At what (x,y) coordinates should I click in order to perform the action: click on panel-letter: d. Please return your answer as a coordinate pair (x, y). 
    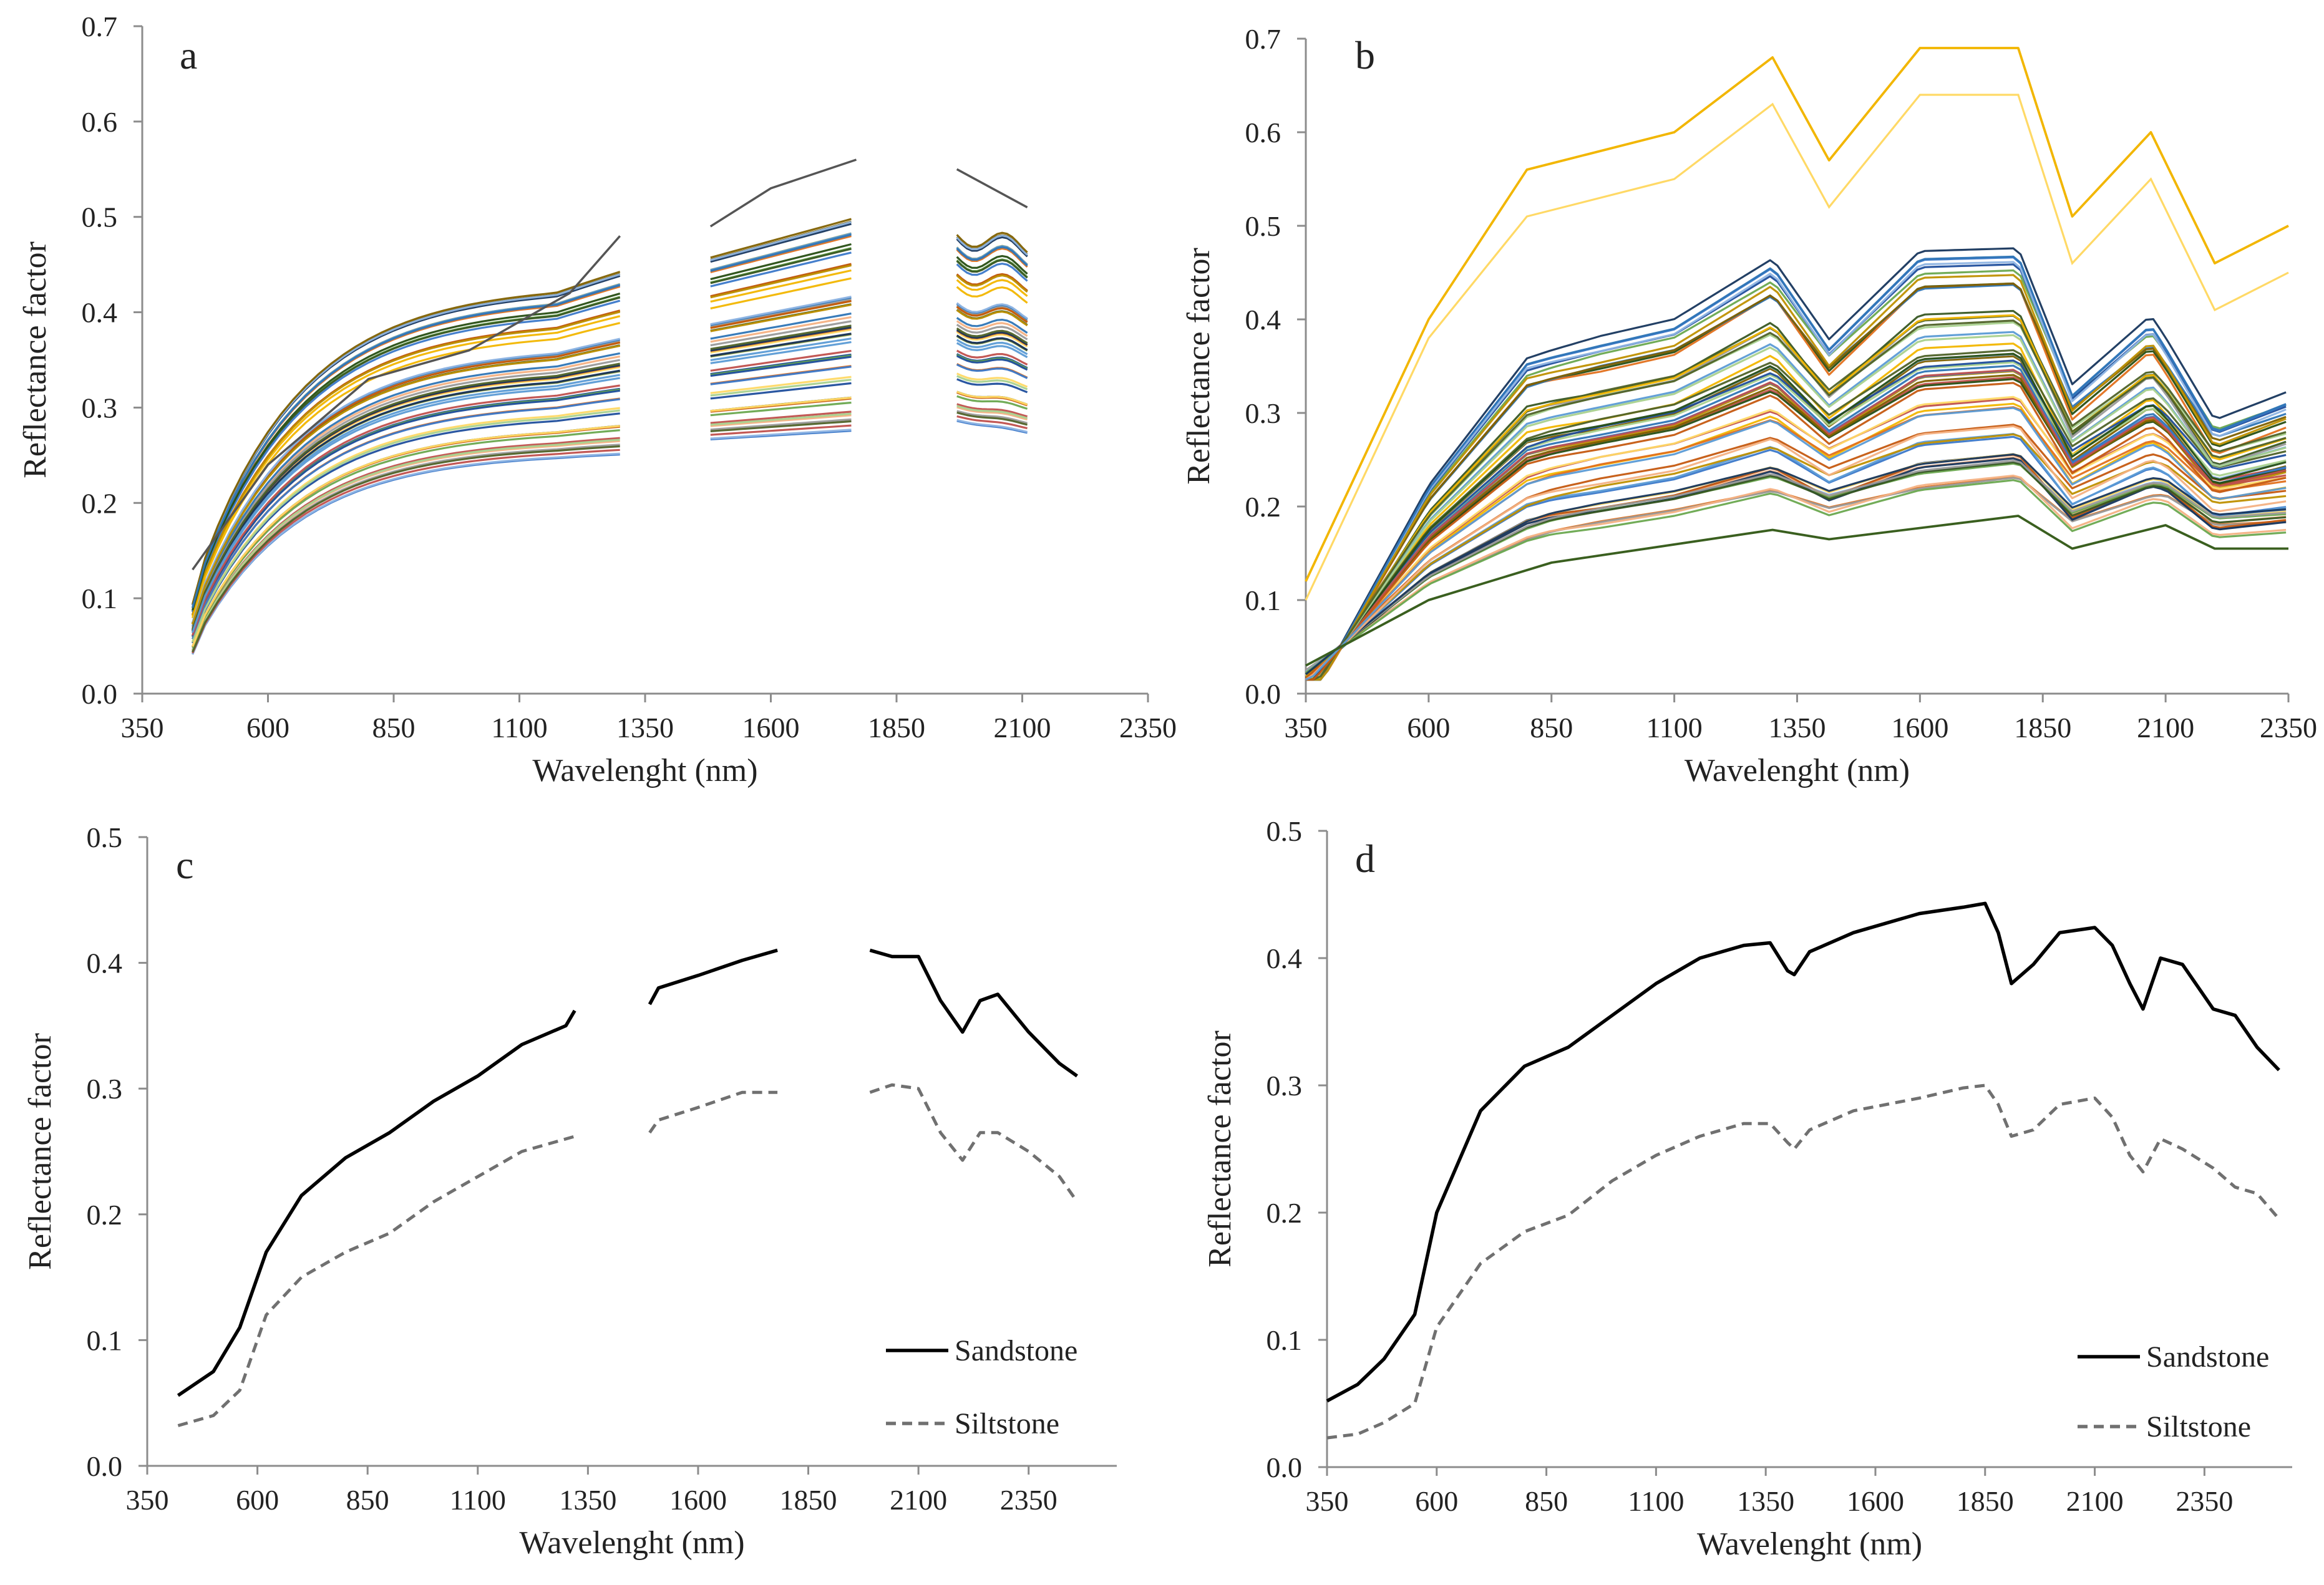
    Looking at the image, I should click on (1365, 859).